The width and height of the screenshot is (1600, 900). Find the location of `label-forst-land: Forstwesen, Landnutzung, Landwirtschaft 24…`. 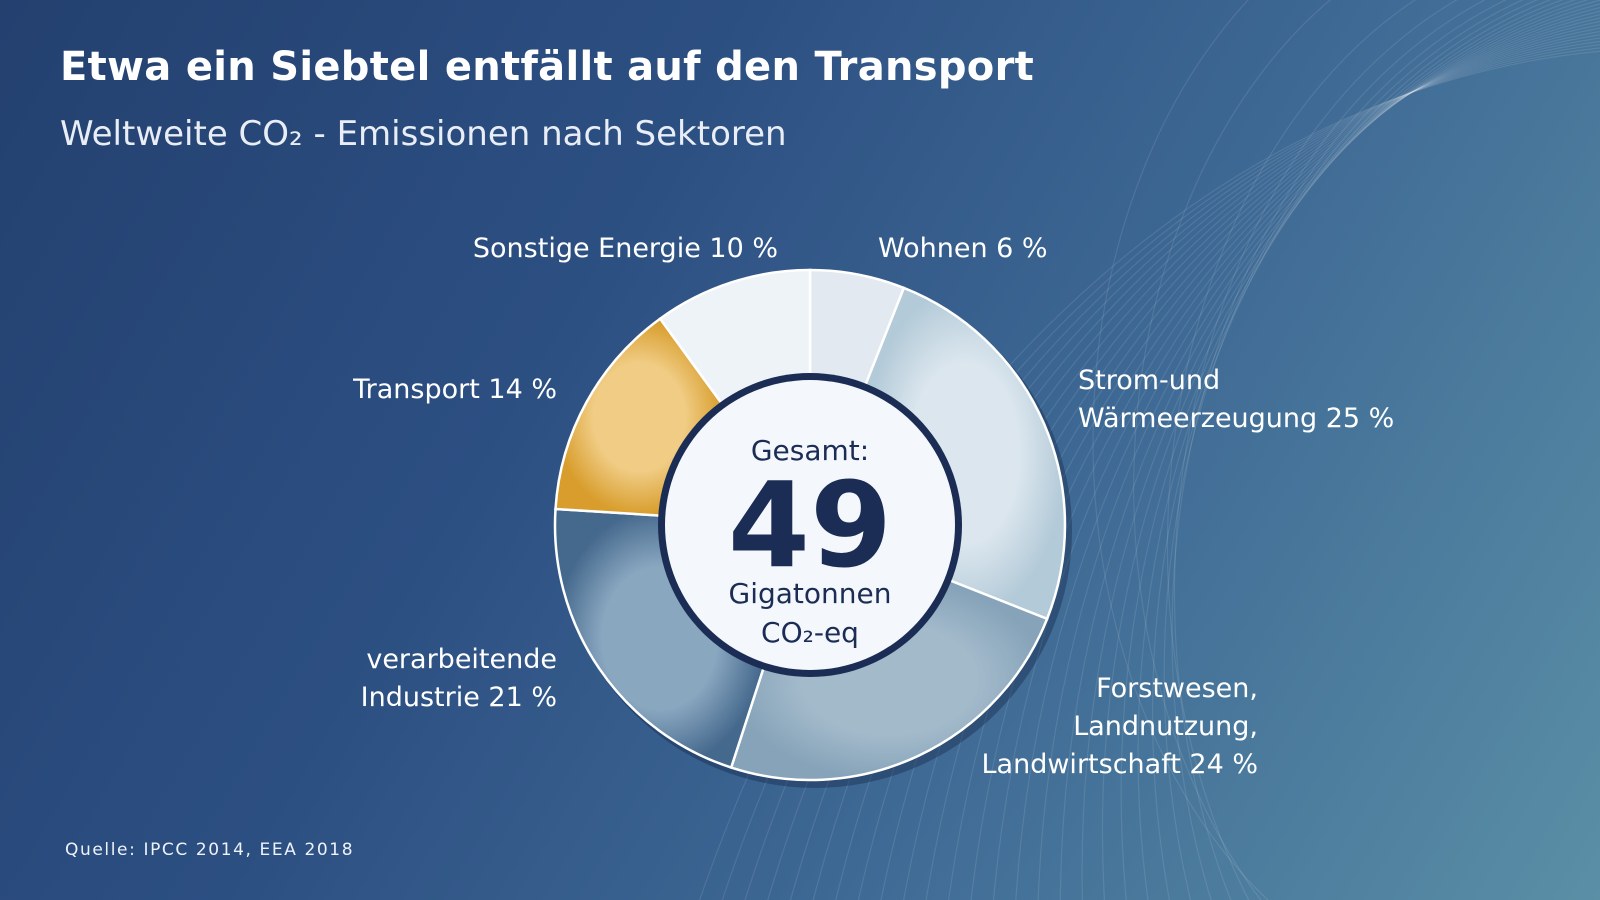

label-forst-land: Forstwesen, Landnutzung, Landwirtschaft 24… is located at coordinates (1120, 726).